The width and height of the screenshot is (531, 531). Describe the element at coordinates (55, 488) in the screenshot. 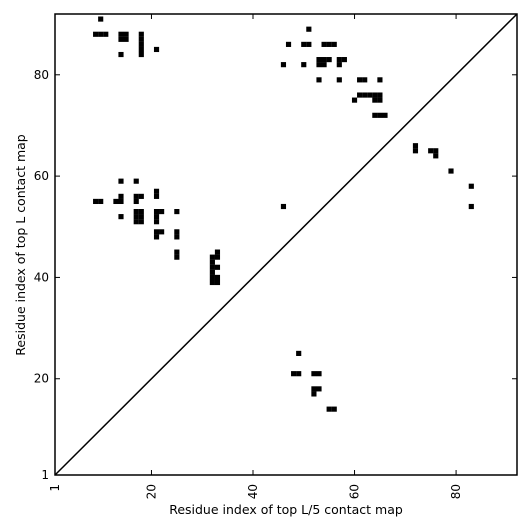

I see `x-tick-label: 1` at that location.